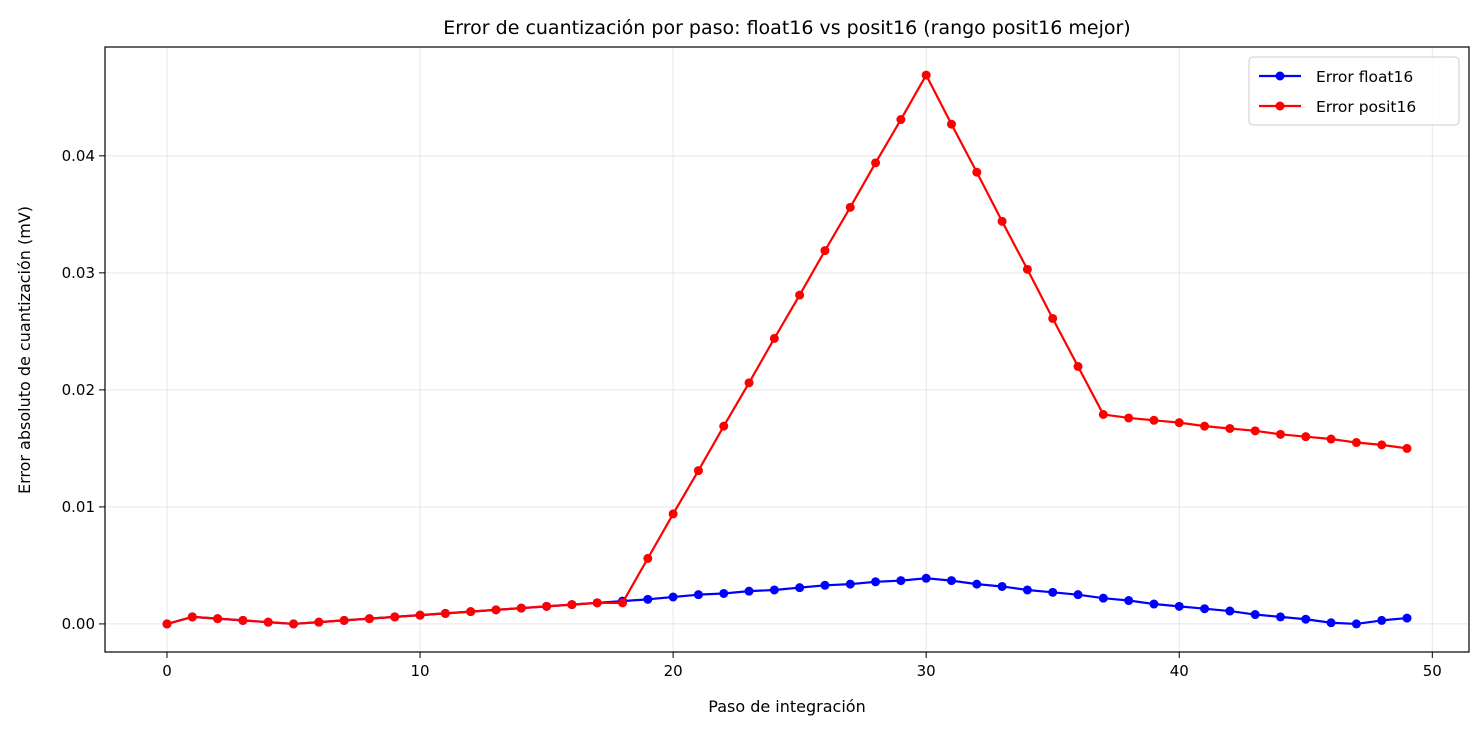  Describe the element at coordinates (420, 671) in the screenshot. I see `x-tick-label: 10` at that location.